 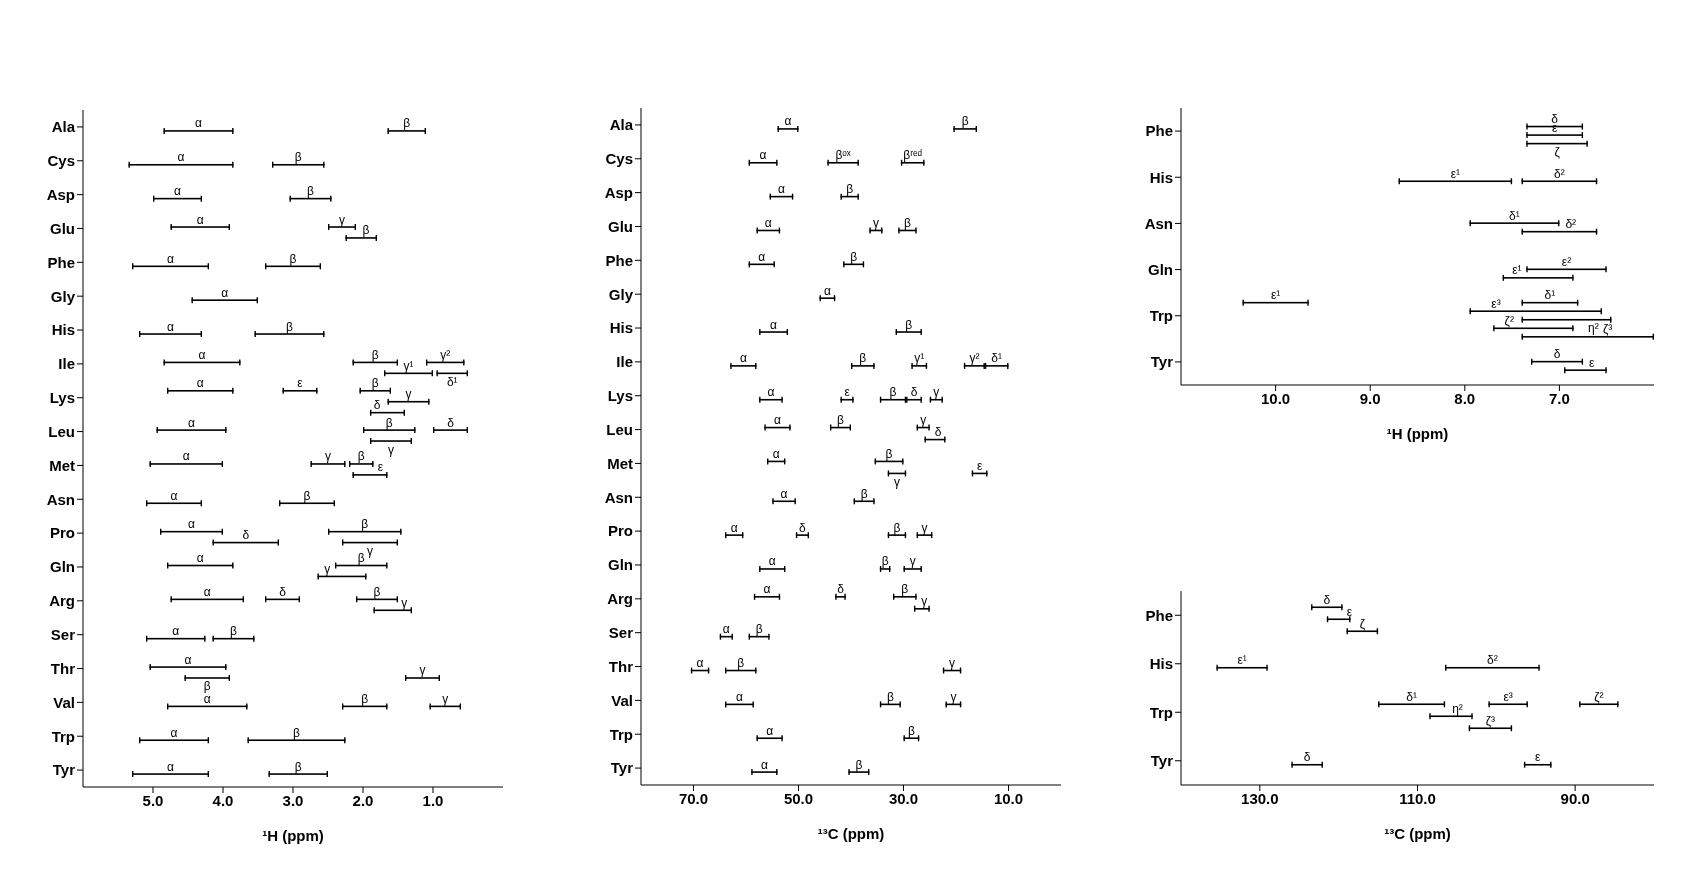 What do you see at coordinates (1417, 833) in the screenshot?
I see `x-axis-title: ¹³C (ppm)` at bounding box center [1417, 833].